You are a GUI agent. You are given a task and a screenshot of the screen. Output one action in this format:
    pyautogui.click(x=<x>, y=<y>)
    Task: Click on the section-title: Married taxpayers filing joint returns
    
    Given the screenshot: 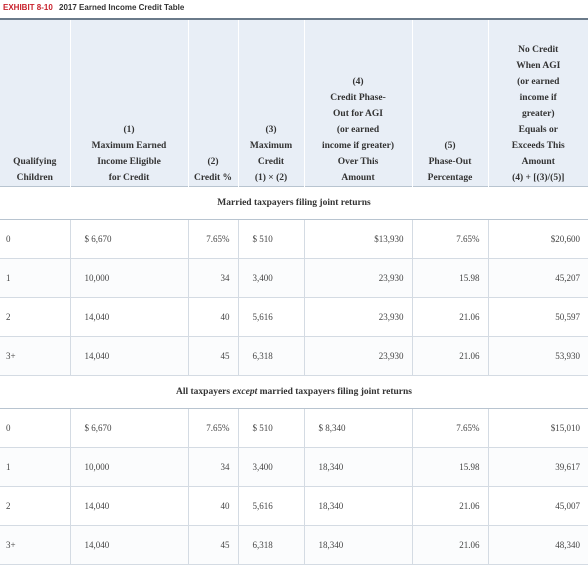 What is the action you would take?
    pyautogui.click(x=294, y=203)
    